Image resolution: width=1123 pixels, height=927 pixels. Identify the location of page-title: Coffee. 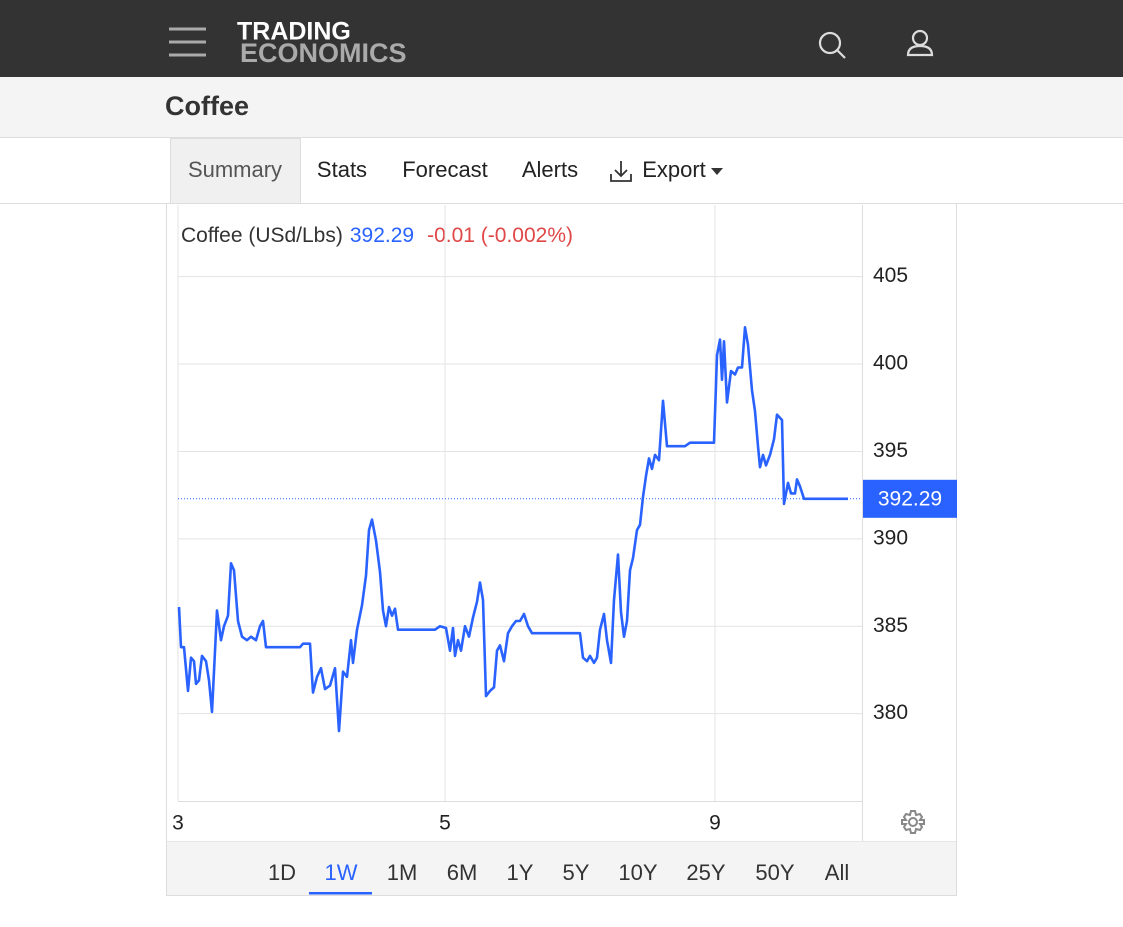
(207, 106).